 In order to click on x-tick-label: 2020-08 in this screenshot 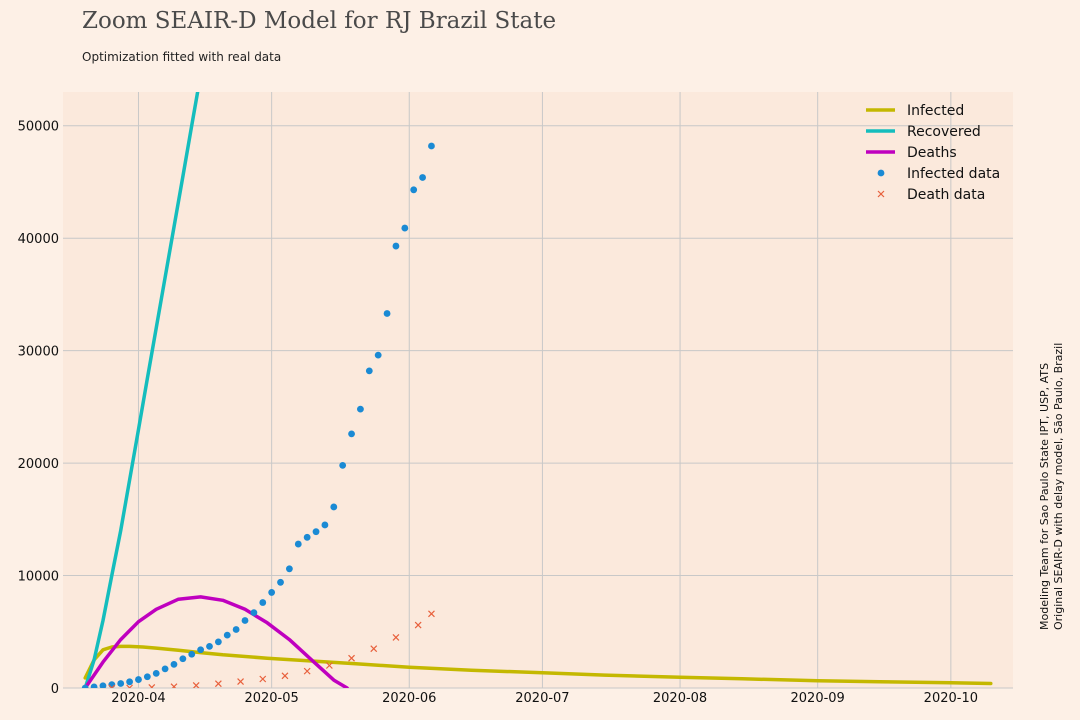, I will do `click(680, 698)`.